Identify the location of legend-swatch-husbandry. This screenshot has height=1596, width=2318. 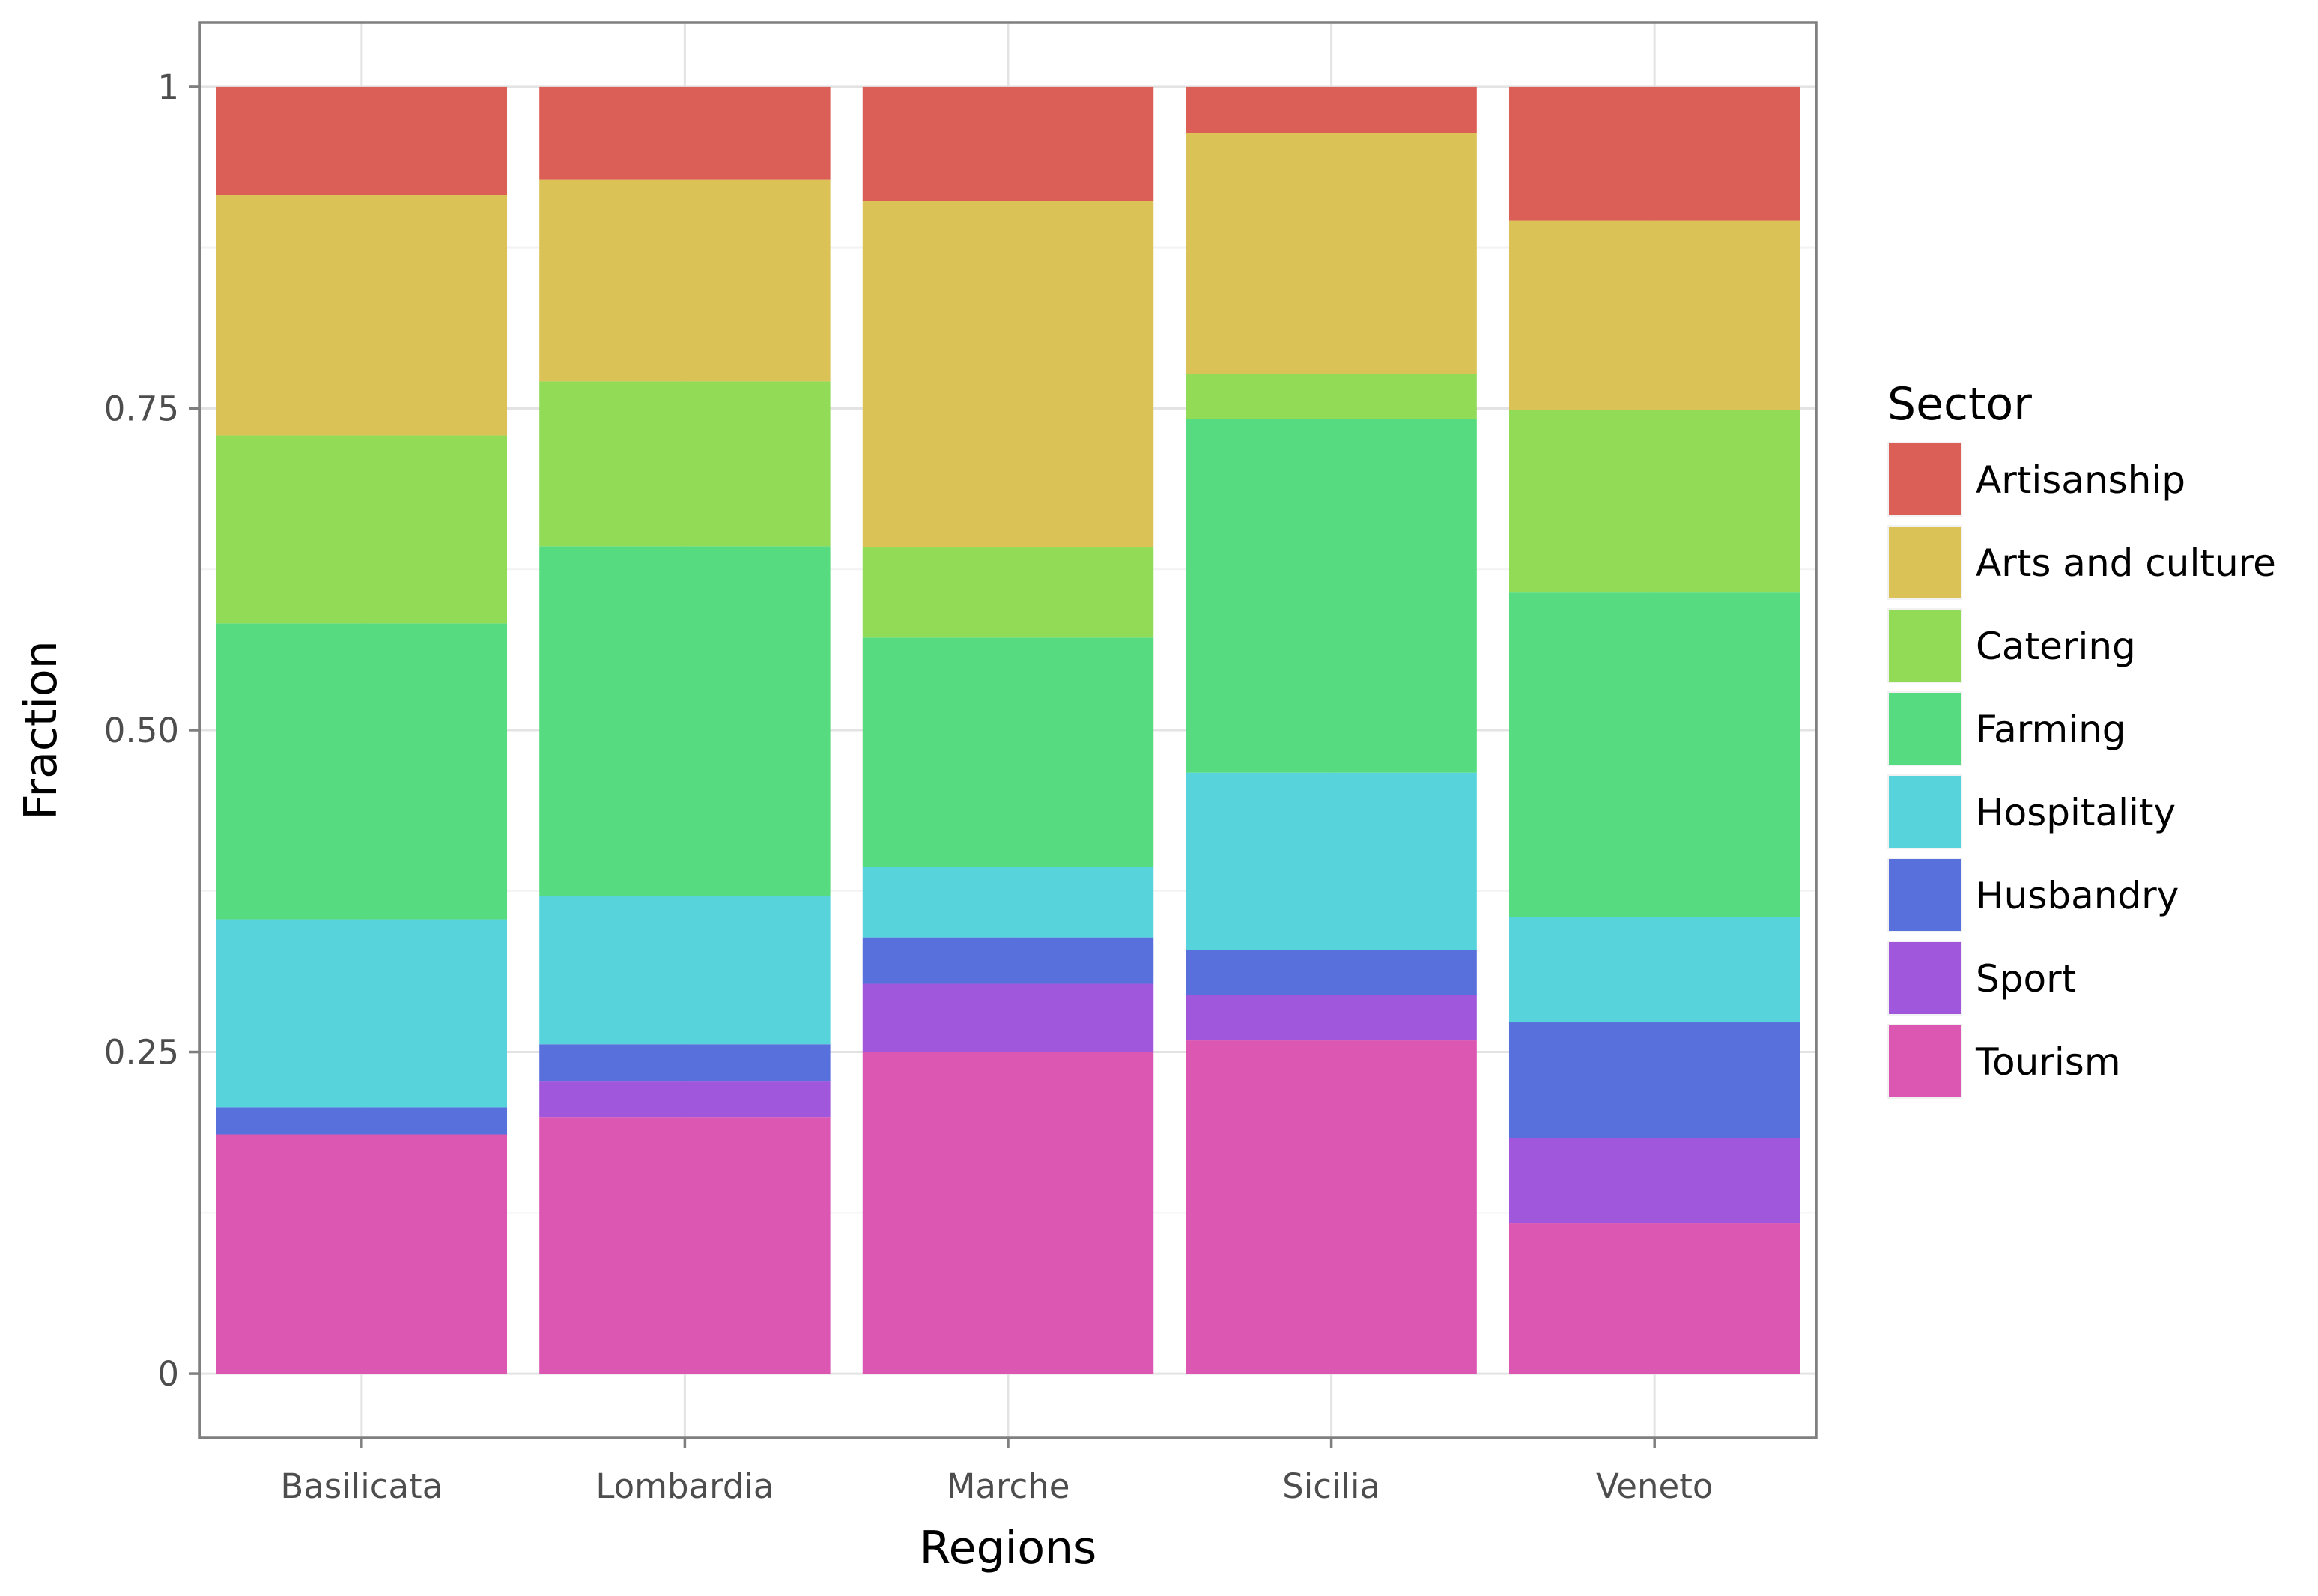
(1925, 895).